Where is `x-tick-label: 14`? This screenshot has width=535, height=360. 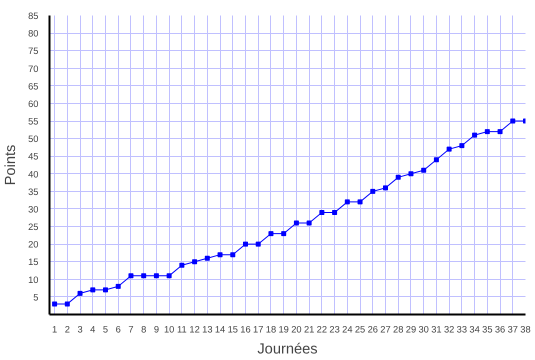 x-tick-label: 14 is located at coordinates (220, 329).